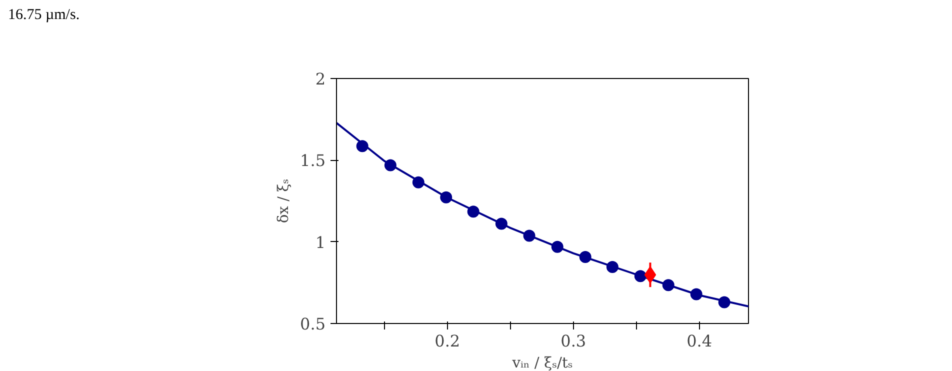  I want to click on x-tick-label: 0.3, so click(573, 341).